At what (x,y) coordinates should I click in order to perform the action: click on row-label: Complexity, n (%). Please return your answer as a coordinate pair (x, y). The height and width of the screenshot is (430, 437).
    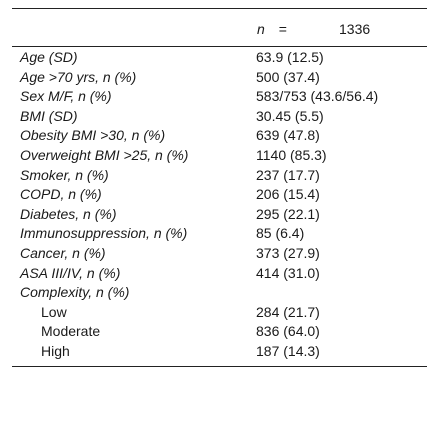
    Looking at the image, I should click on (75, 292).